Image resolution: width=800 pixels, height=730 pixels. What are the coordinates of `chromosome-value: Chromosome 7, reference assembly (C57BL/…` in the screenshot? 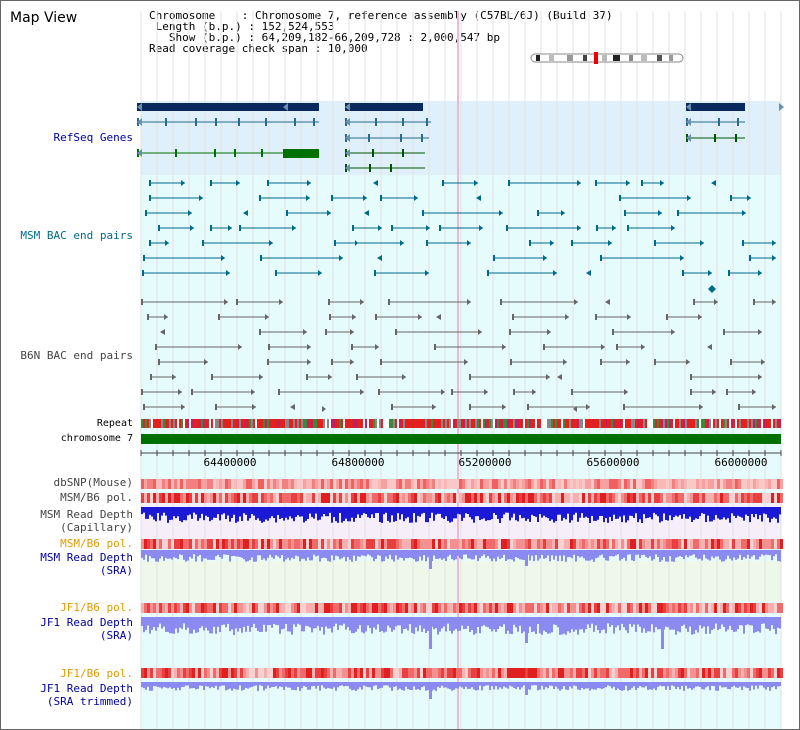 It's located at (433, 15).